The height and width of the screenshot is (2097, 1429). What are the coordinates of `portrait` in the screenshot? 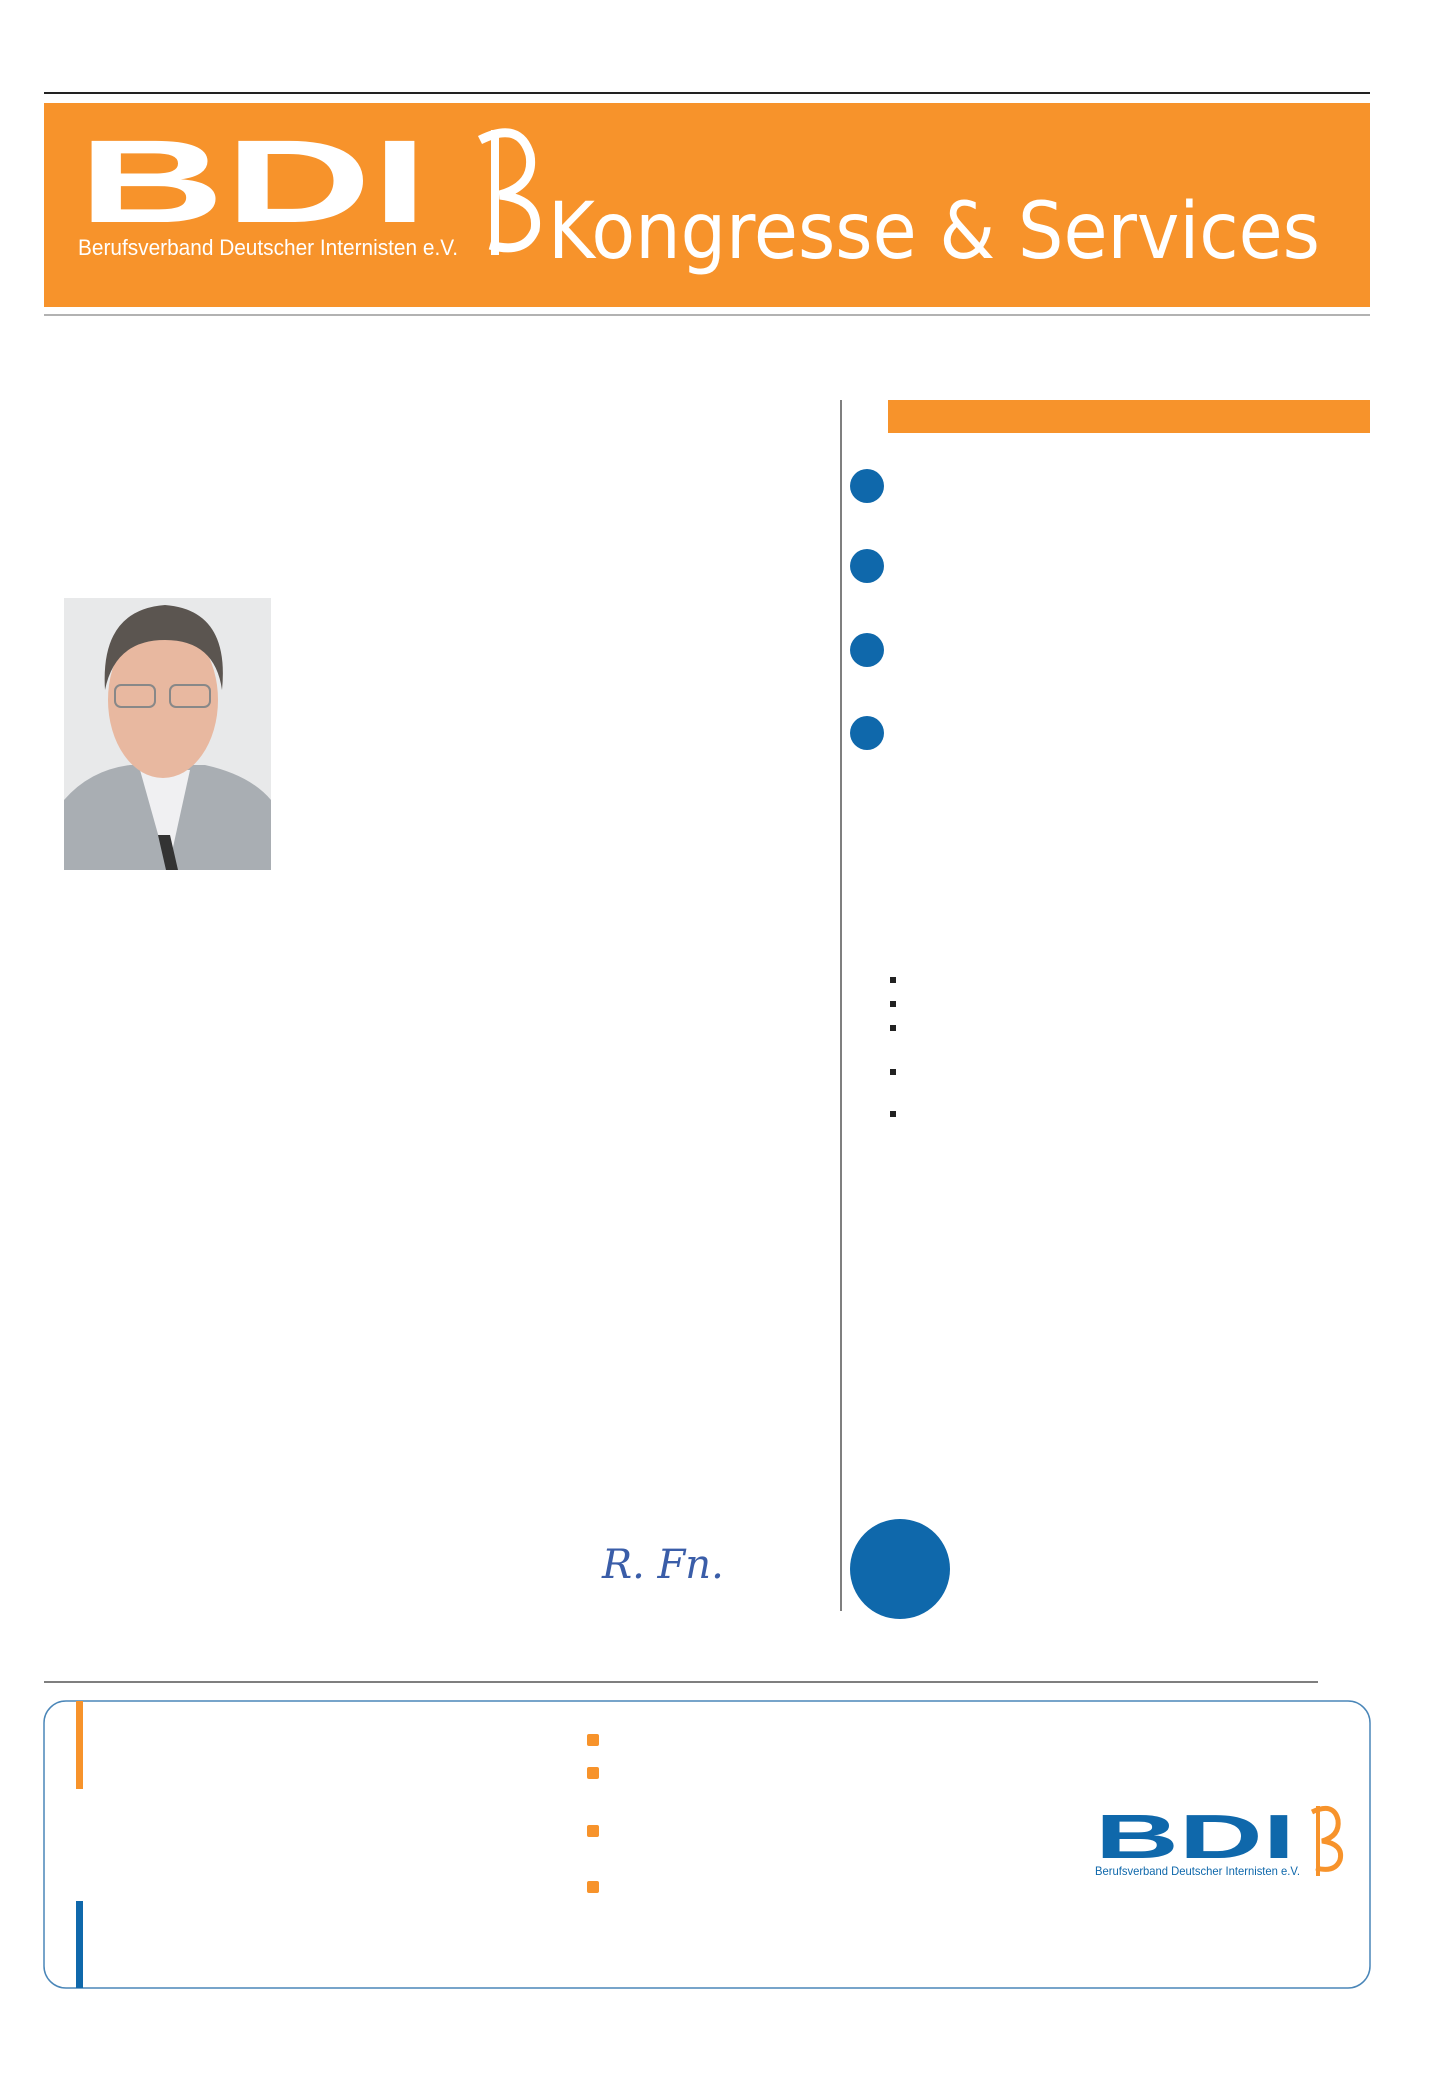 It's located at (167, 734).